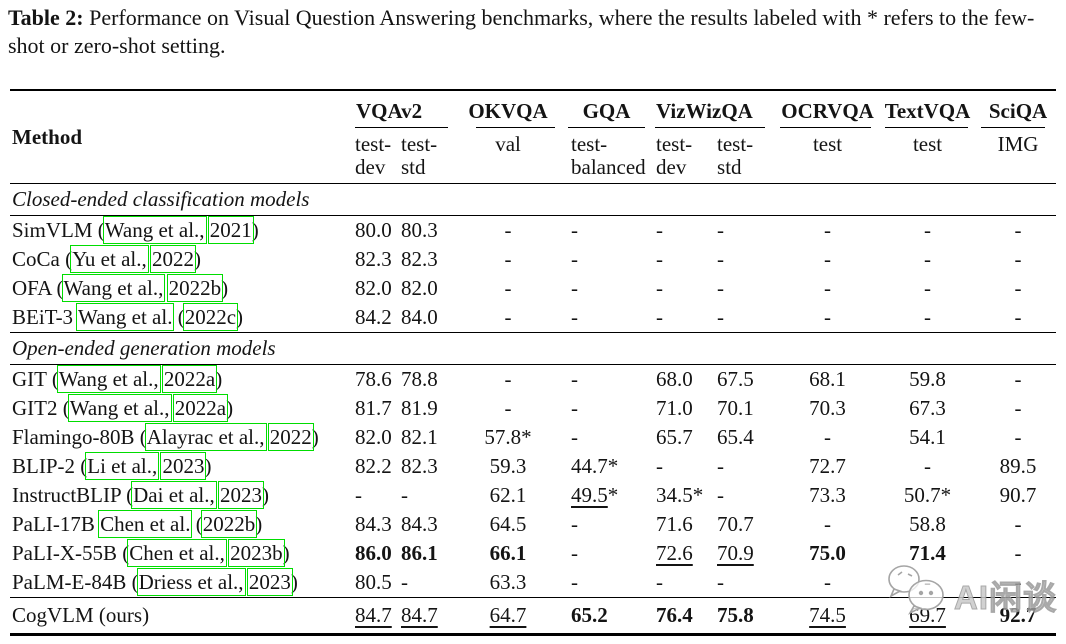 The image size is (1066, 644). Describe the element at coordinates (429, 553) in the screenshot. I see `value-cell: 86.1` at that location.